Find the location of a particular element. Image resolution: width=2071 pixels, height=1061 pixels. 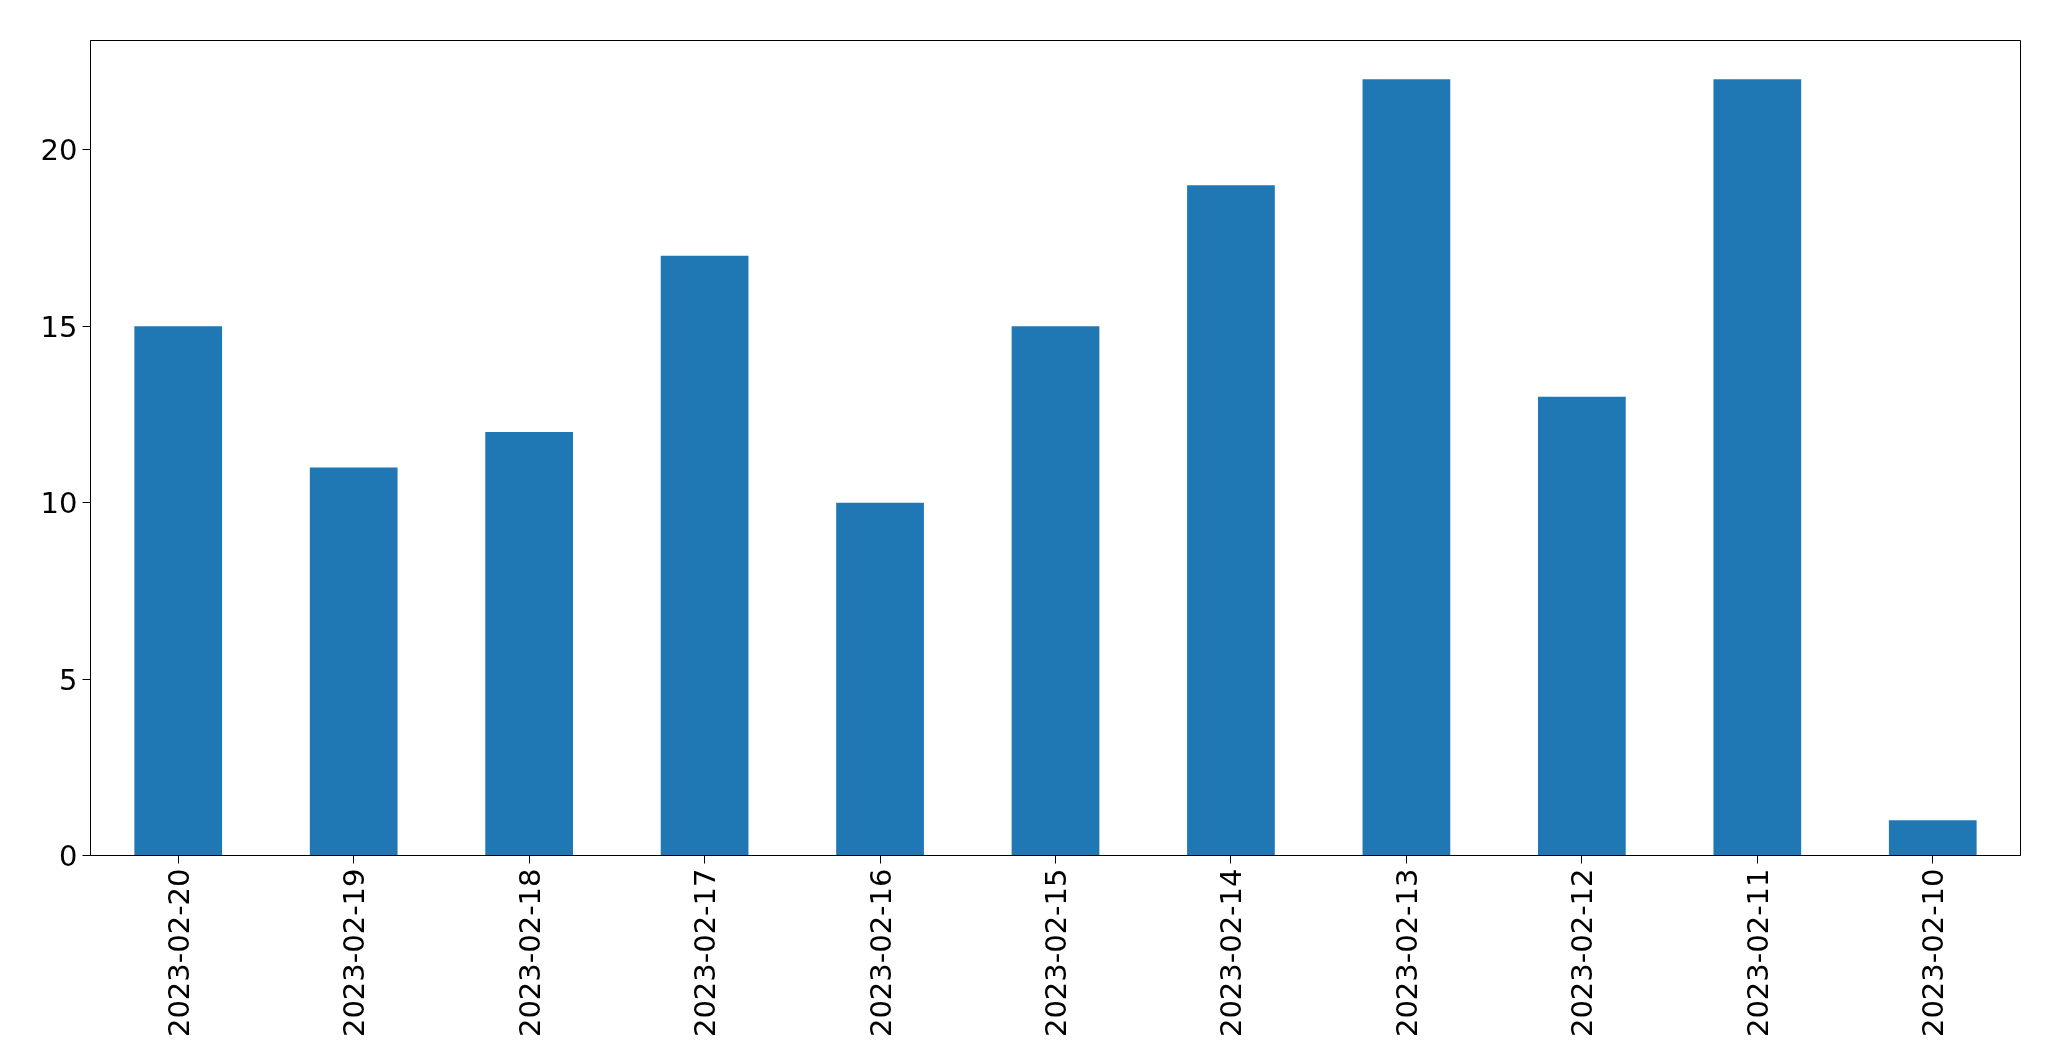

y-tick-label: 5 is located at coordinates (68, 679).